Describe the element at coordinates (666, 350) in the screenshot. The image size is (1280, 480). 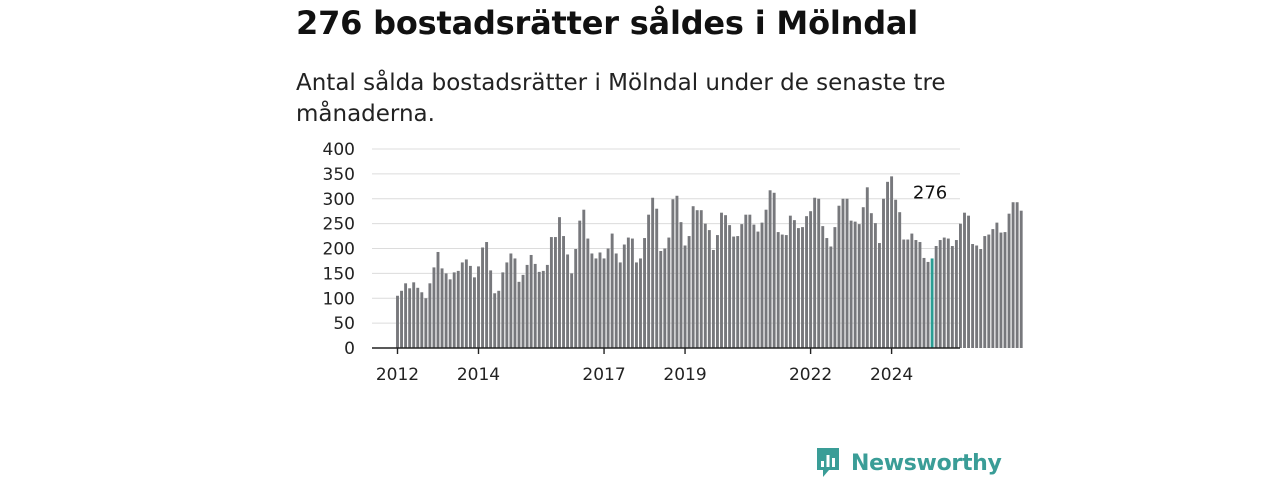
I see `x-axis` at that location.